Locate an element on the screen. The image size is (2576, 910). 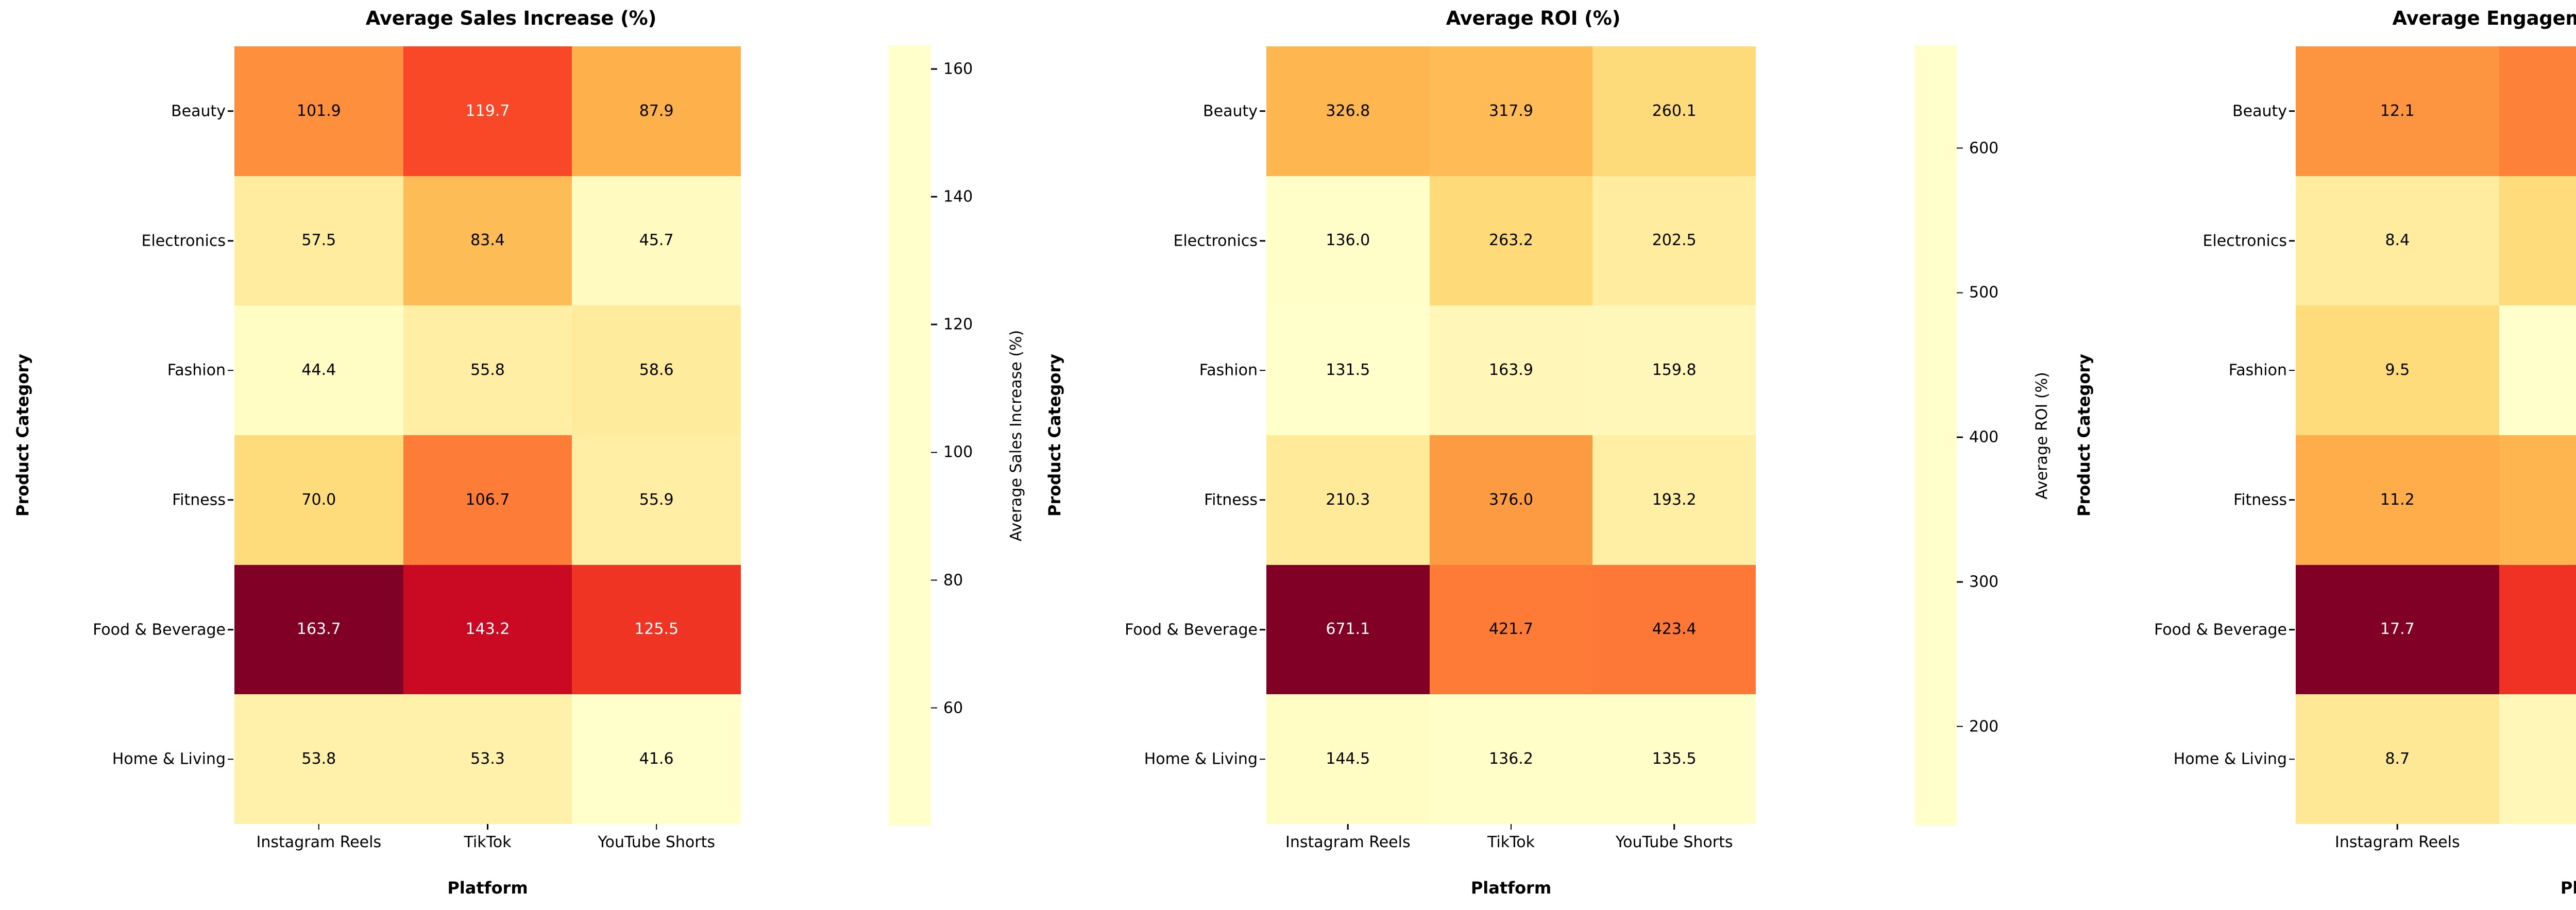
heatmap-cell: 263.2 is located at coordinates (1511, 241).